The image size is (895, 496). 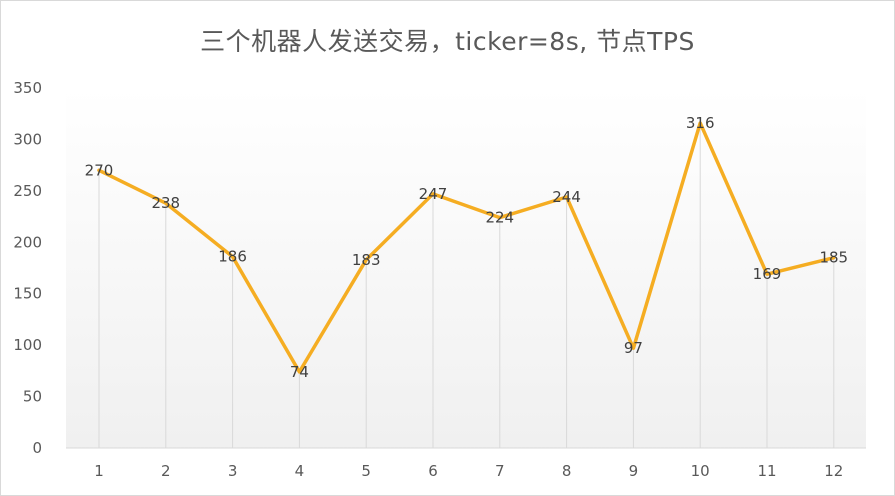 I want to click on y-axis-ticks: 0 50 100 150 200 250 300 350, so click(x=27, y=268).